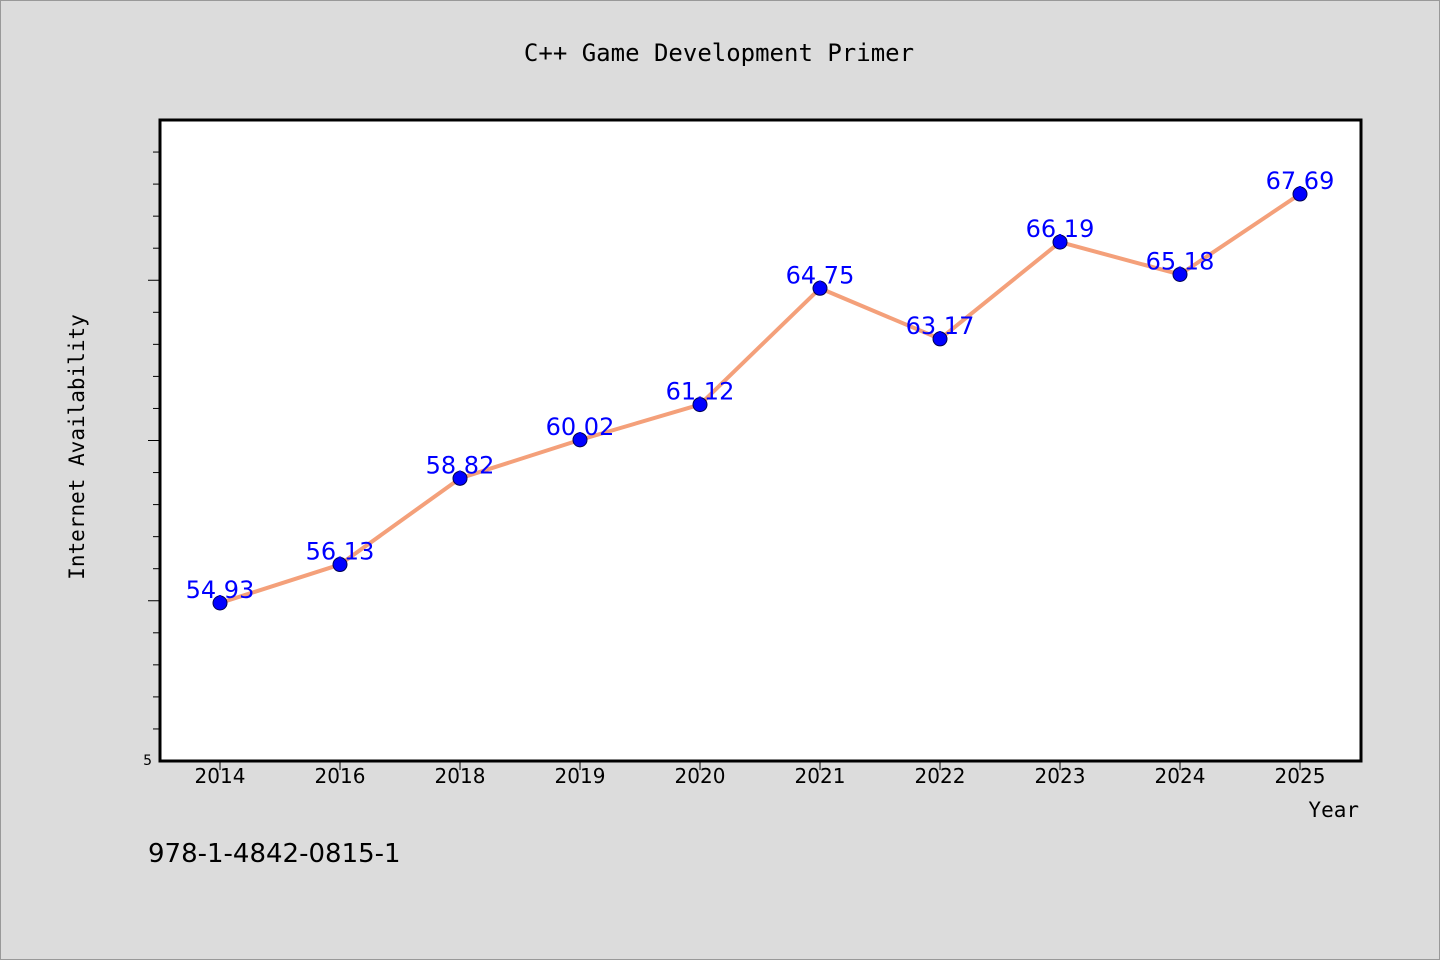 This screenshot has height=960, width=1440. I want to click on data-label: 58.82, so click(460, 465).